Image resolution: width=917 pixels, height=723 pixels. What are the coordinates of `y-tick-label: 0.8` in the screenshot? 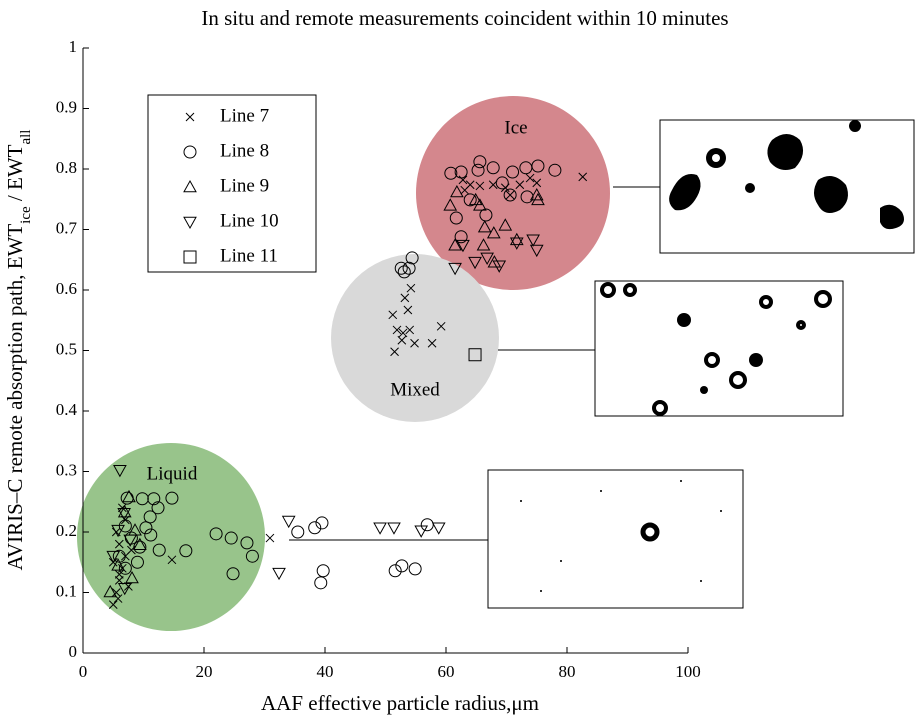 It's located at (66, 167).